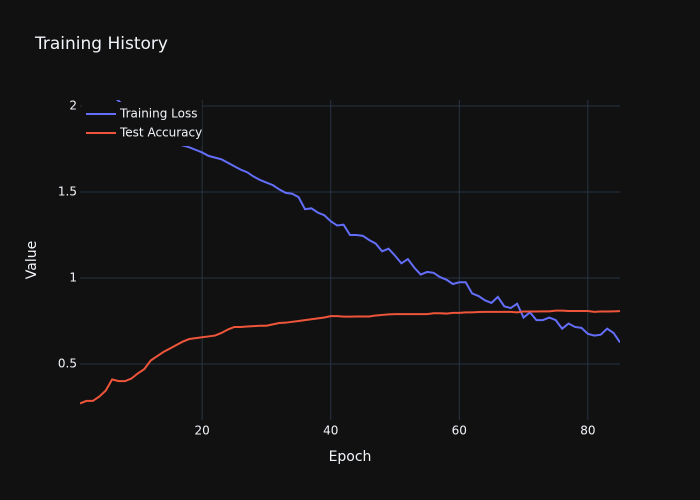 This screenshot has width=700, height=500. I want to click on legend-background, so click(142, 124).